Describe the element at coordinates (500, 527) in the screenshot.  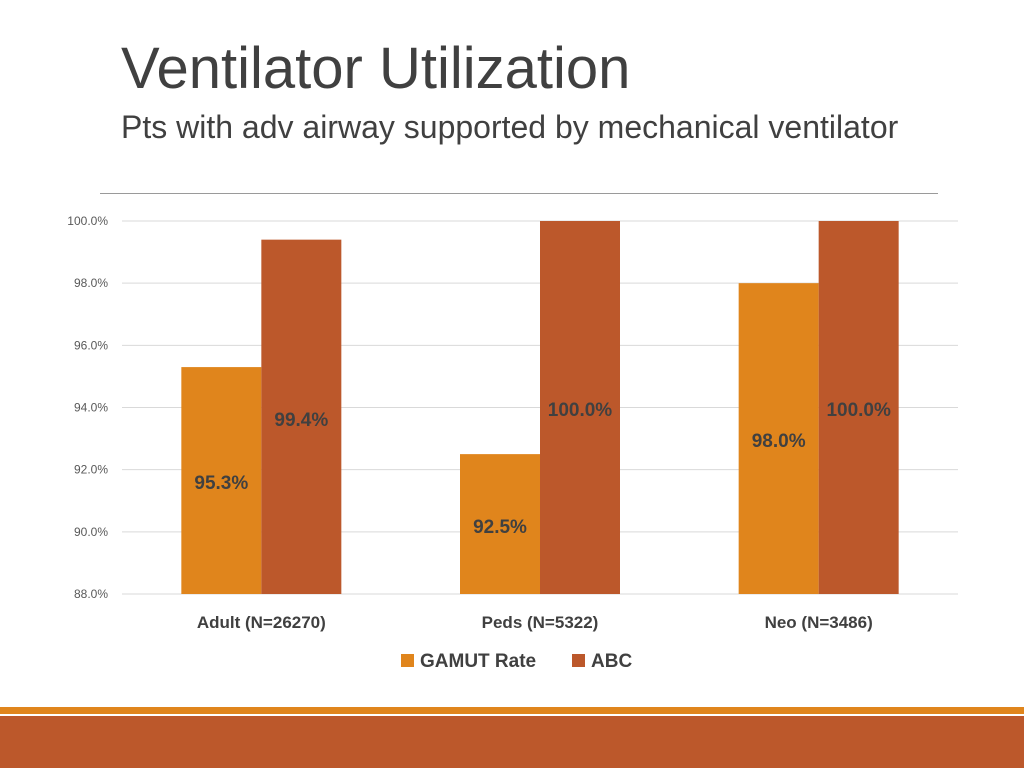
I see `data-label: 92.5%` at that location.